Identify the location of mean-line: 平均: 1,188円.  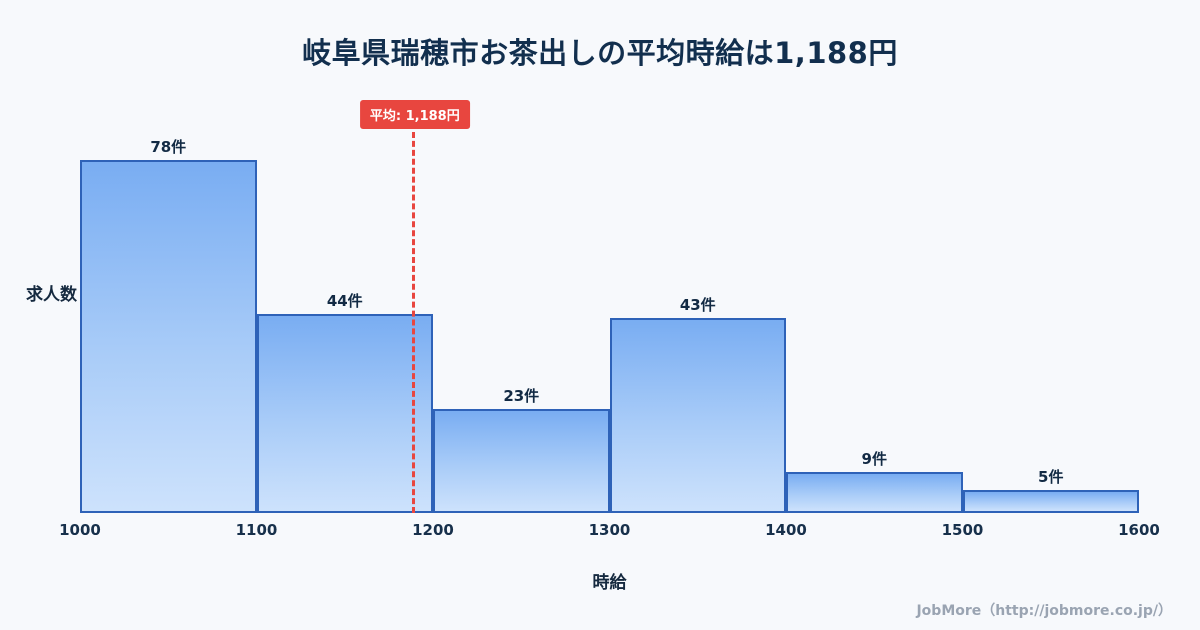
(414, 306).